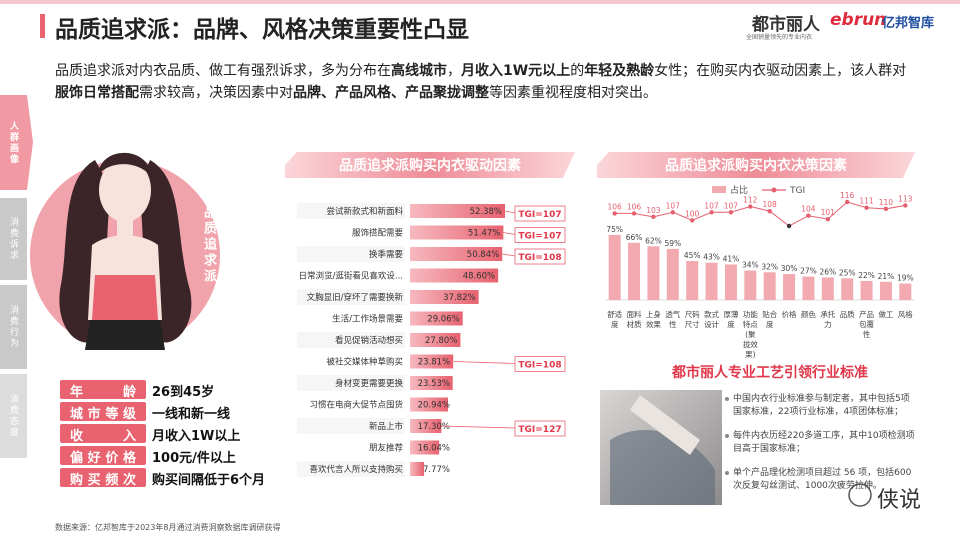 The width and height of the screenshot is (960, 540). Describe the element at coordinates (216, 93) in the screenshot. I see `intro-text: 需求较高，决策因素中对` at that location.